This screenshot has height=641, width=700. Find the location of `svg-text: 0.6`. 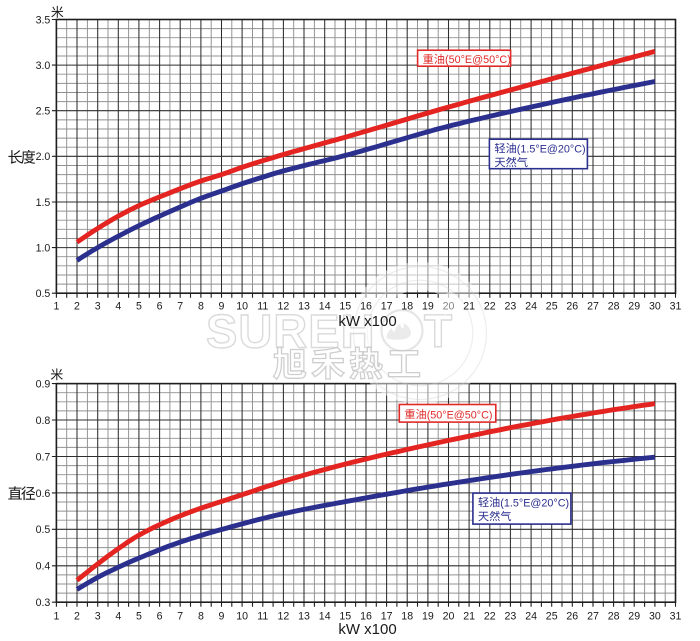

svg-text: 0.6 is located at coordinates (43, 494).